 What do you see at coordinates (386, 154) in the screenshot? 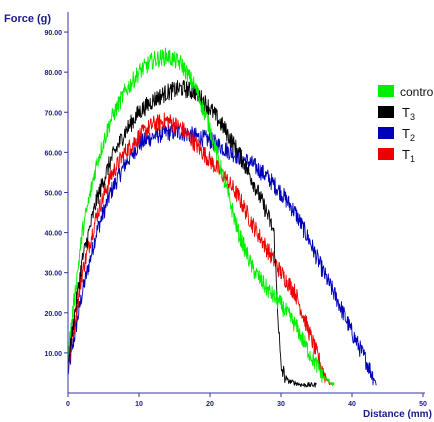
I see `legend-swatch-t1` at bounding box center [386, 154].